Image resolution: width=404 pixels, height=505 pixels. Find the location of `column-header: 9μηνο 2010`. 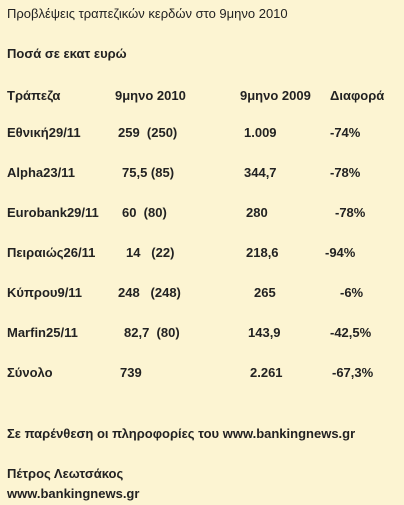

column-header: 9μηνο 2010 is located at coordinates (150, 95).